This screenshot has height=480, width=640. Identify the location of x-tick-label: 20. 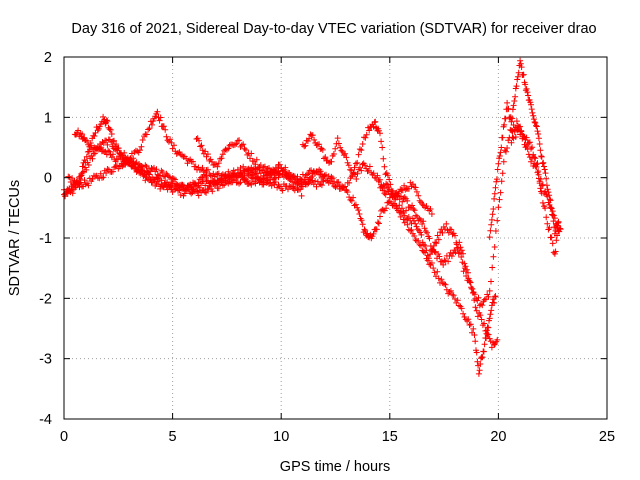
(498, 437).